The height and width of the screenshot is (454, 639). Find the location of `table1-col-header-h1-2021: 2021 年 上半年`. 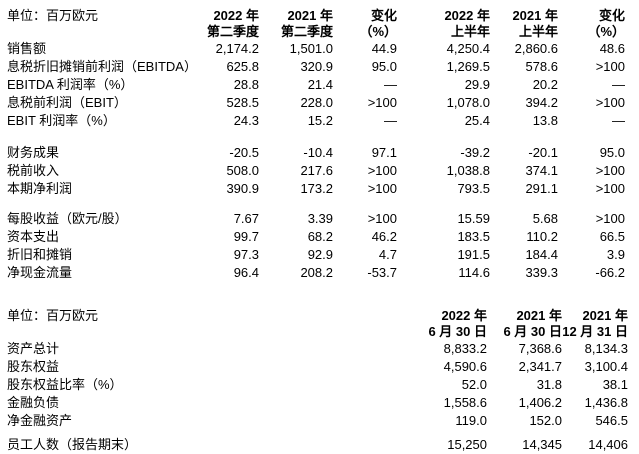

table1-col-header-h1-2021: 2021 年 上半年 is located at coordinates (524, 24).